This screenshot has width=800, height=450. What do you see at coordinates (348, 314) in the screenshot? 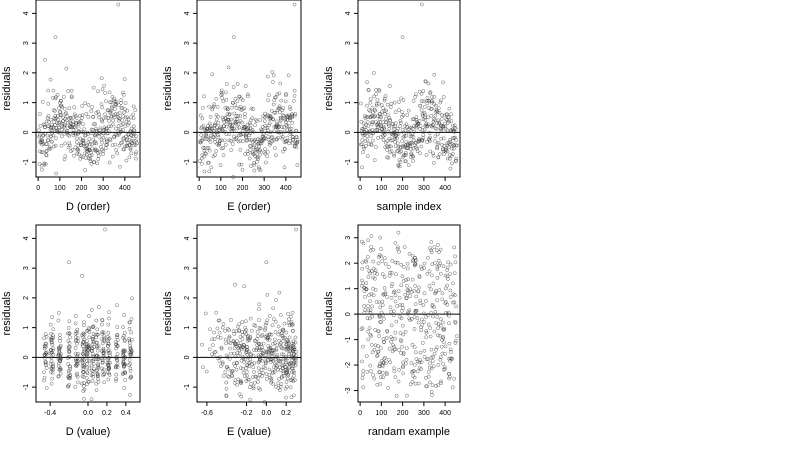
I see `y-tick-label: 0` at bounding box center [348, 314].